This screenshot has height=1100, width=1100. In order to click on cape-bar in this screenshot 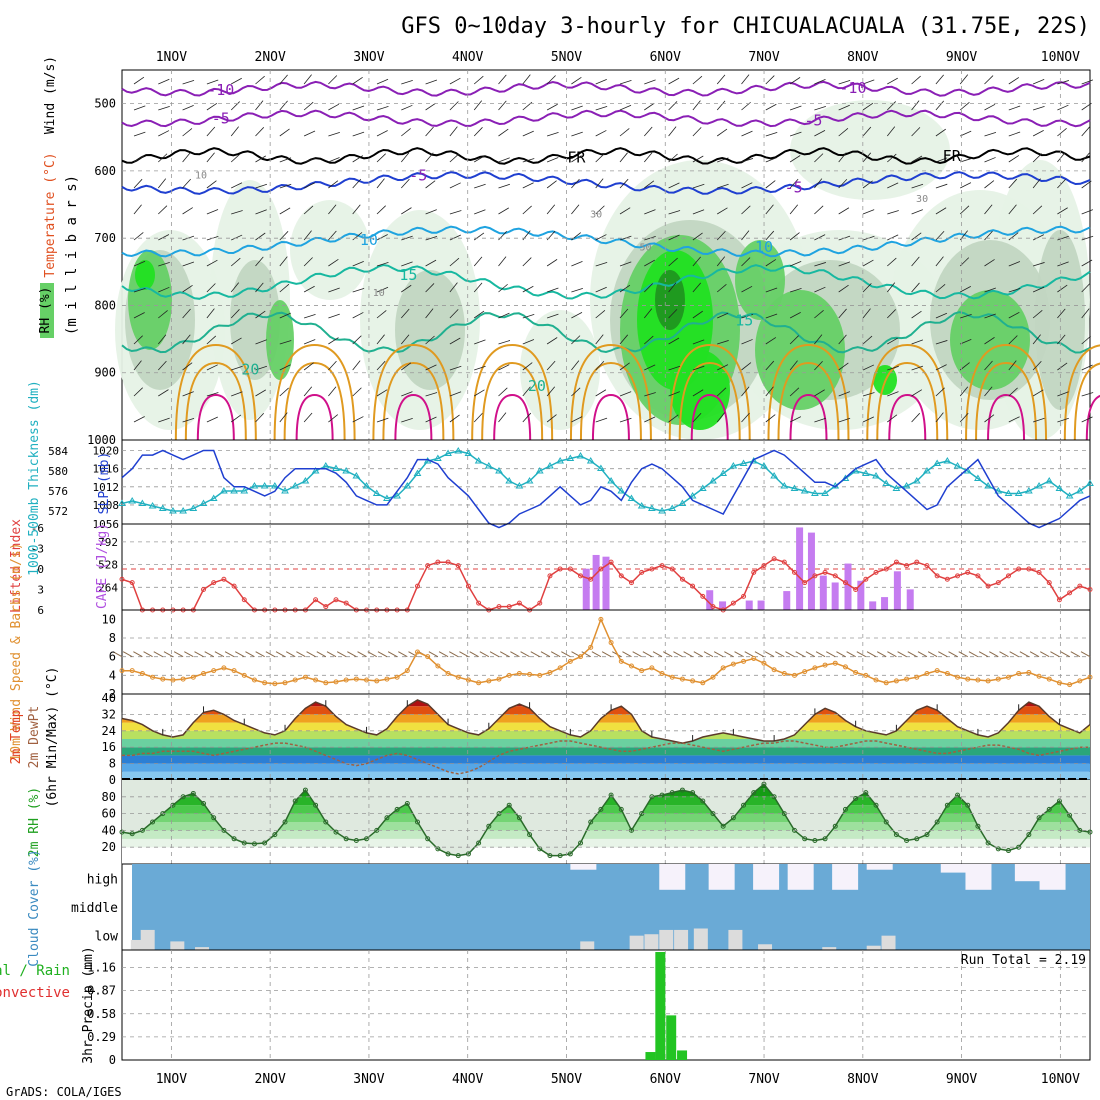, I will do `click(848, 586)`.